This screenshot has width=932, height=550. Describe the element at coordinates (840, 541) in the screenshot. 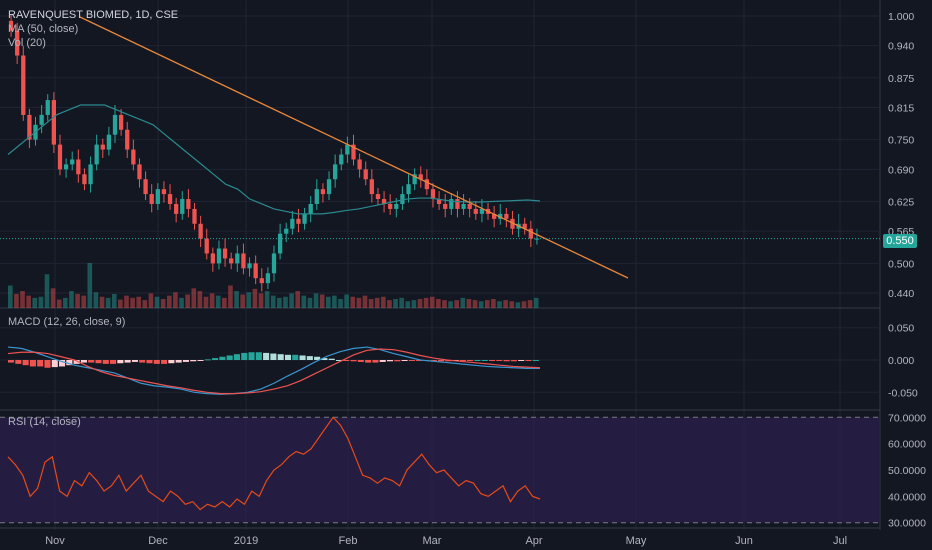

I see `x-tick-label: Jul` at that location.